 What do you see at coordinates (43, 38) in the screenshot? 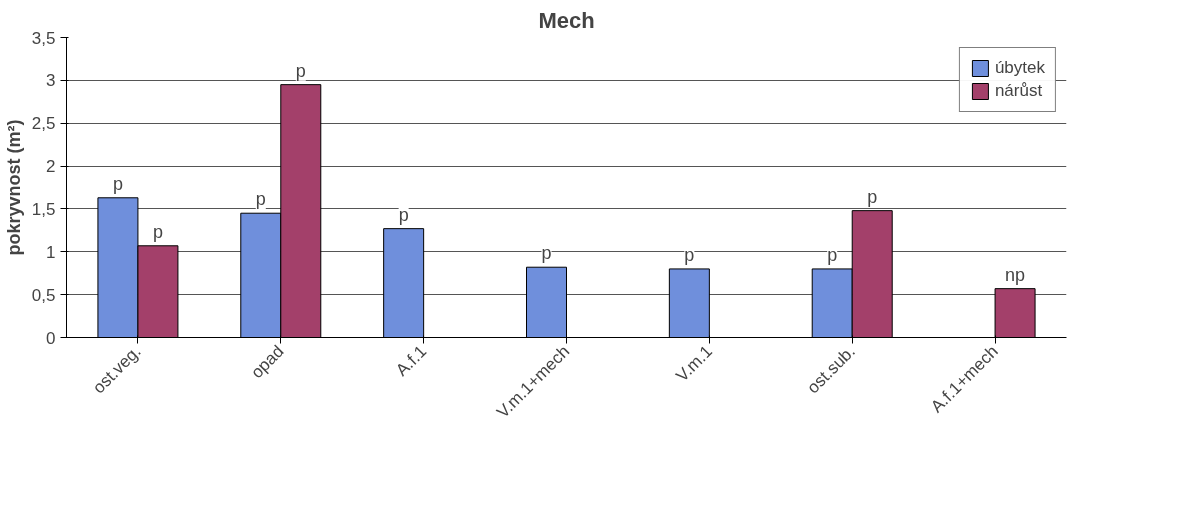
I see `y-tick-label: 3,5` at bounding box center [43, 38].